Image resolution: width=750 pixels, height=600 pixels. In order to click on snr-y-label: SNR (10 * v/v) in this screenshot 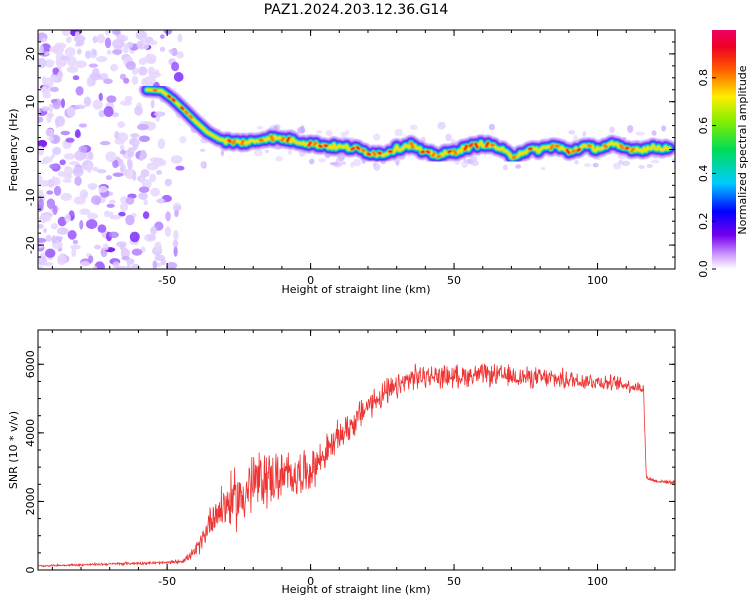, I will do `click(13, 450)`.